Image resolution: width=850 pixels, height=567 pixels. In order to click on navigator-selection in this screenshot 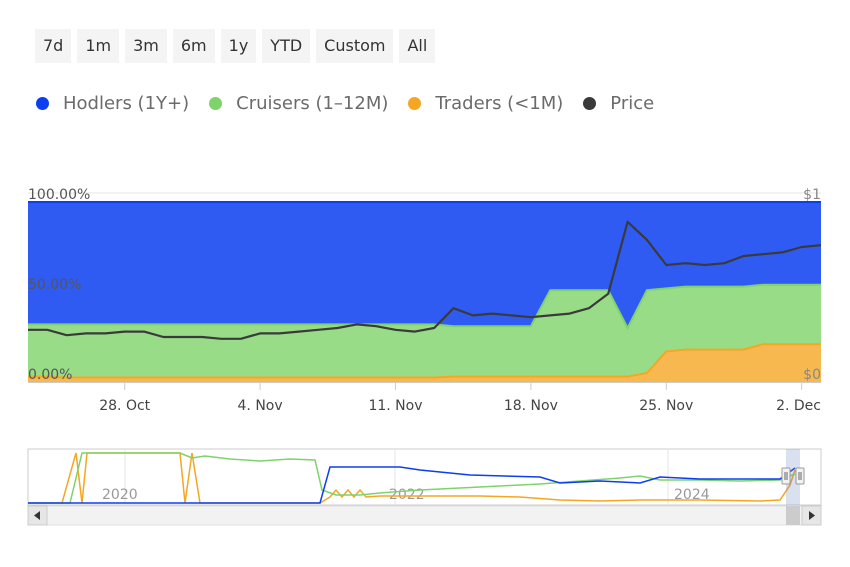, I will do `click(793, 477)`.